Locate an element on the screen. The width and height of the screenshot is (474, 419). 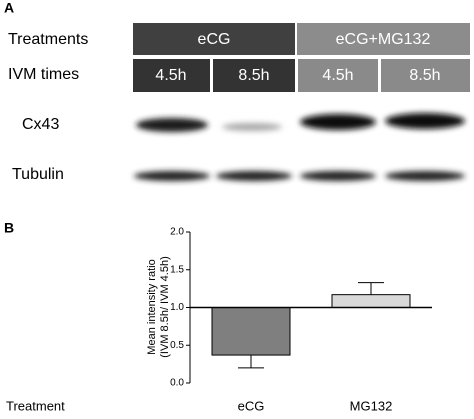
treatment-label: eCG is located at coordinates (214, 39).